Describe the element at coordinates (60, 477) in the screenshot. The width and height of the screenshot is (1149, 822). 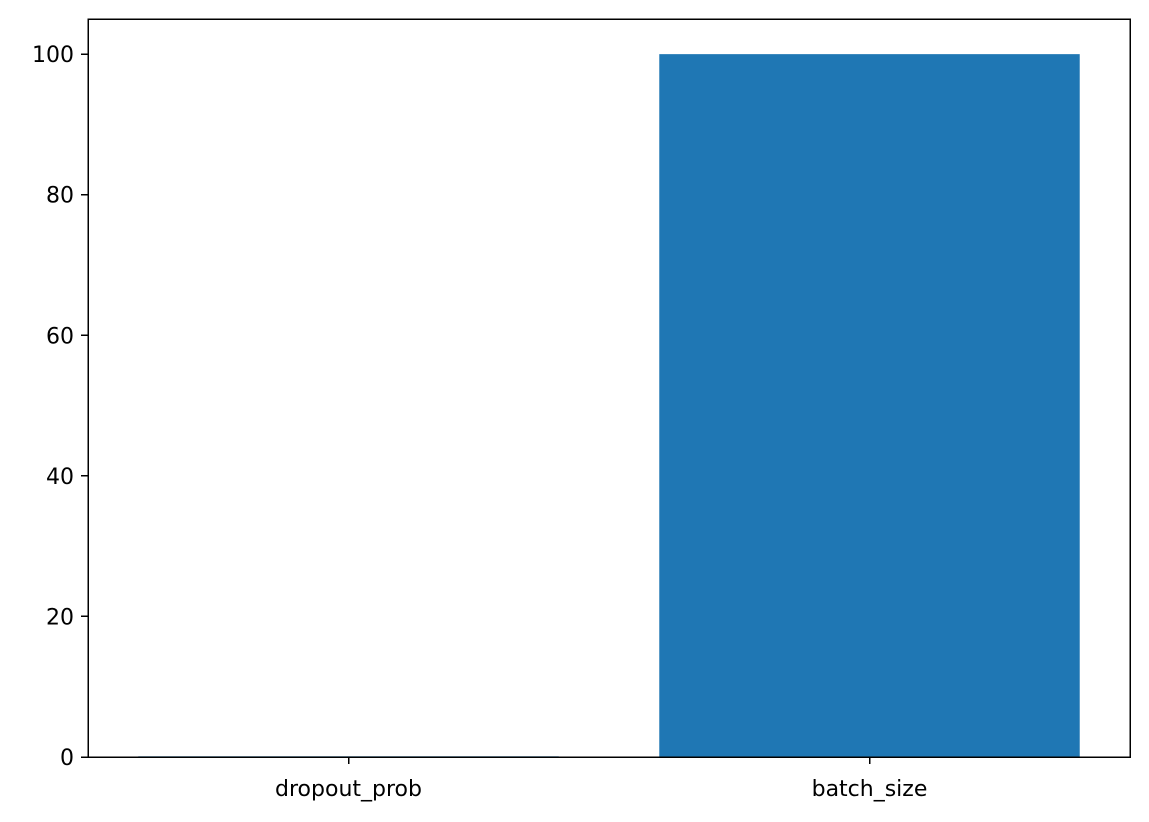
I see `y-tick-label: 40` at that location.